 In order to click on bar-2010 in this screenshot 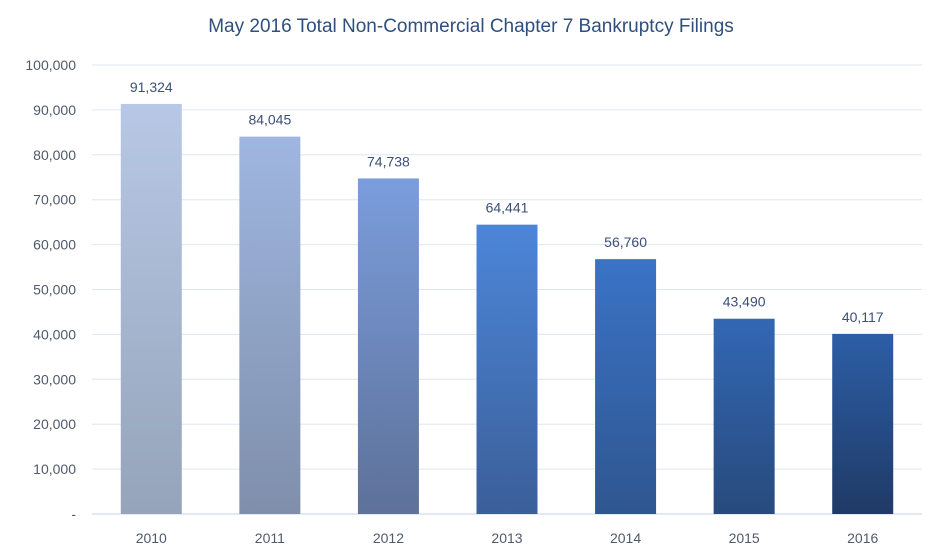, I will do `click(151, 309)`.